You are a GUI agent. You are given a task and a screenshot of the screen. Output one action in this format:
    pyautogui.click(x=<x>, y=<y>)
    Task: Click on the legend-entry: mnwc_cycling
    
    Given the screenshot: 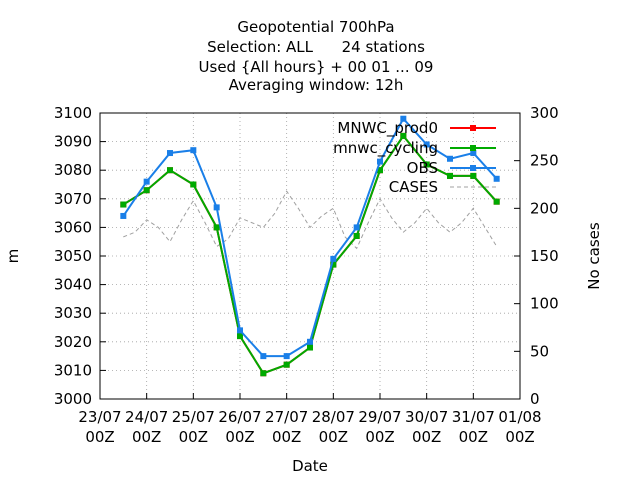 What is the action you would take?
    pyautogui.click(x=414, y=148)
    